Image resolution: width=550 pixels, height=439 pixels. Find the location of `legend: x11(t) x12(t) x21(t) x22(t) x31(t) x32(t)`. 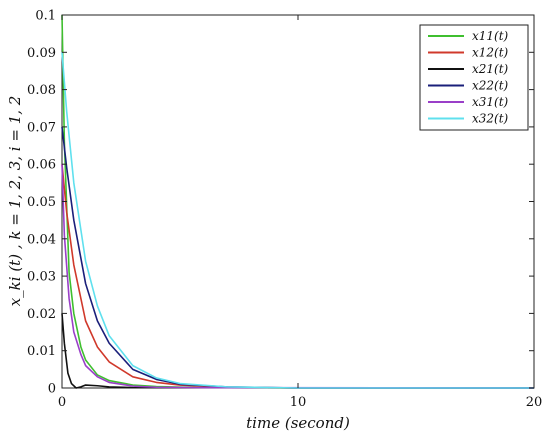

legend: x11(t) x12(t) x21(t) x22(t) x31(t) x32(t) is located at coordinates (474, 77).